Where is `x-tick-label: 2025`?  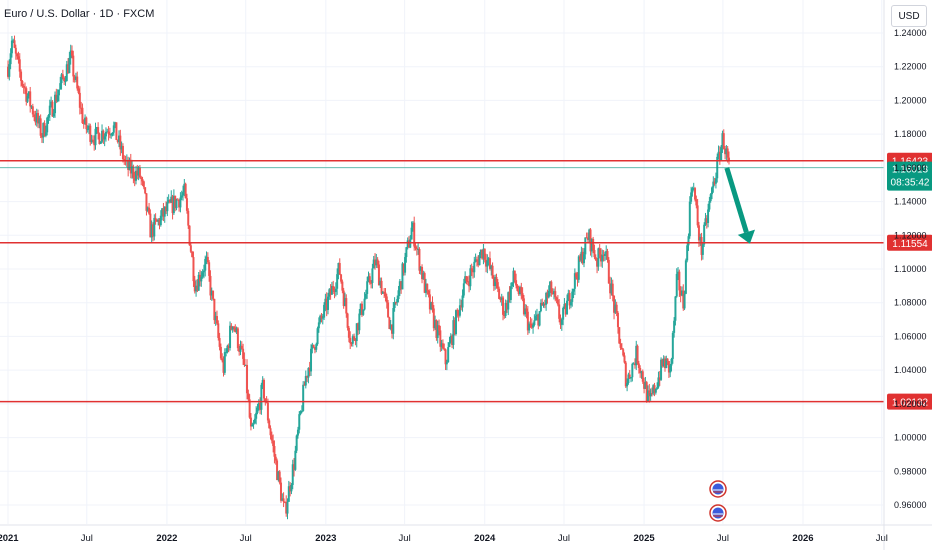 x-tick-label: 2025 is located at coordinates (645, 538).